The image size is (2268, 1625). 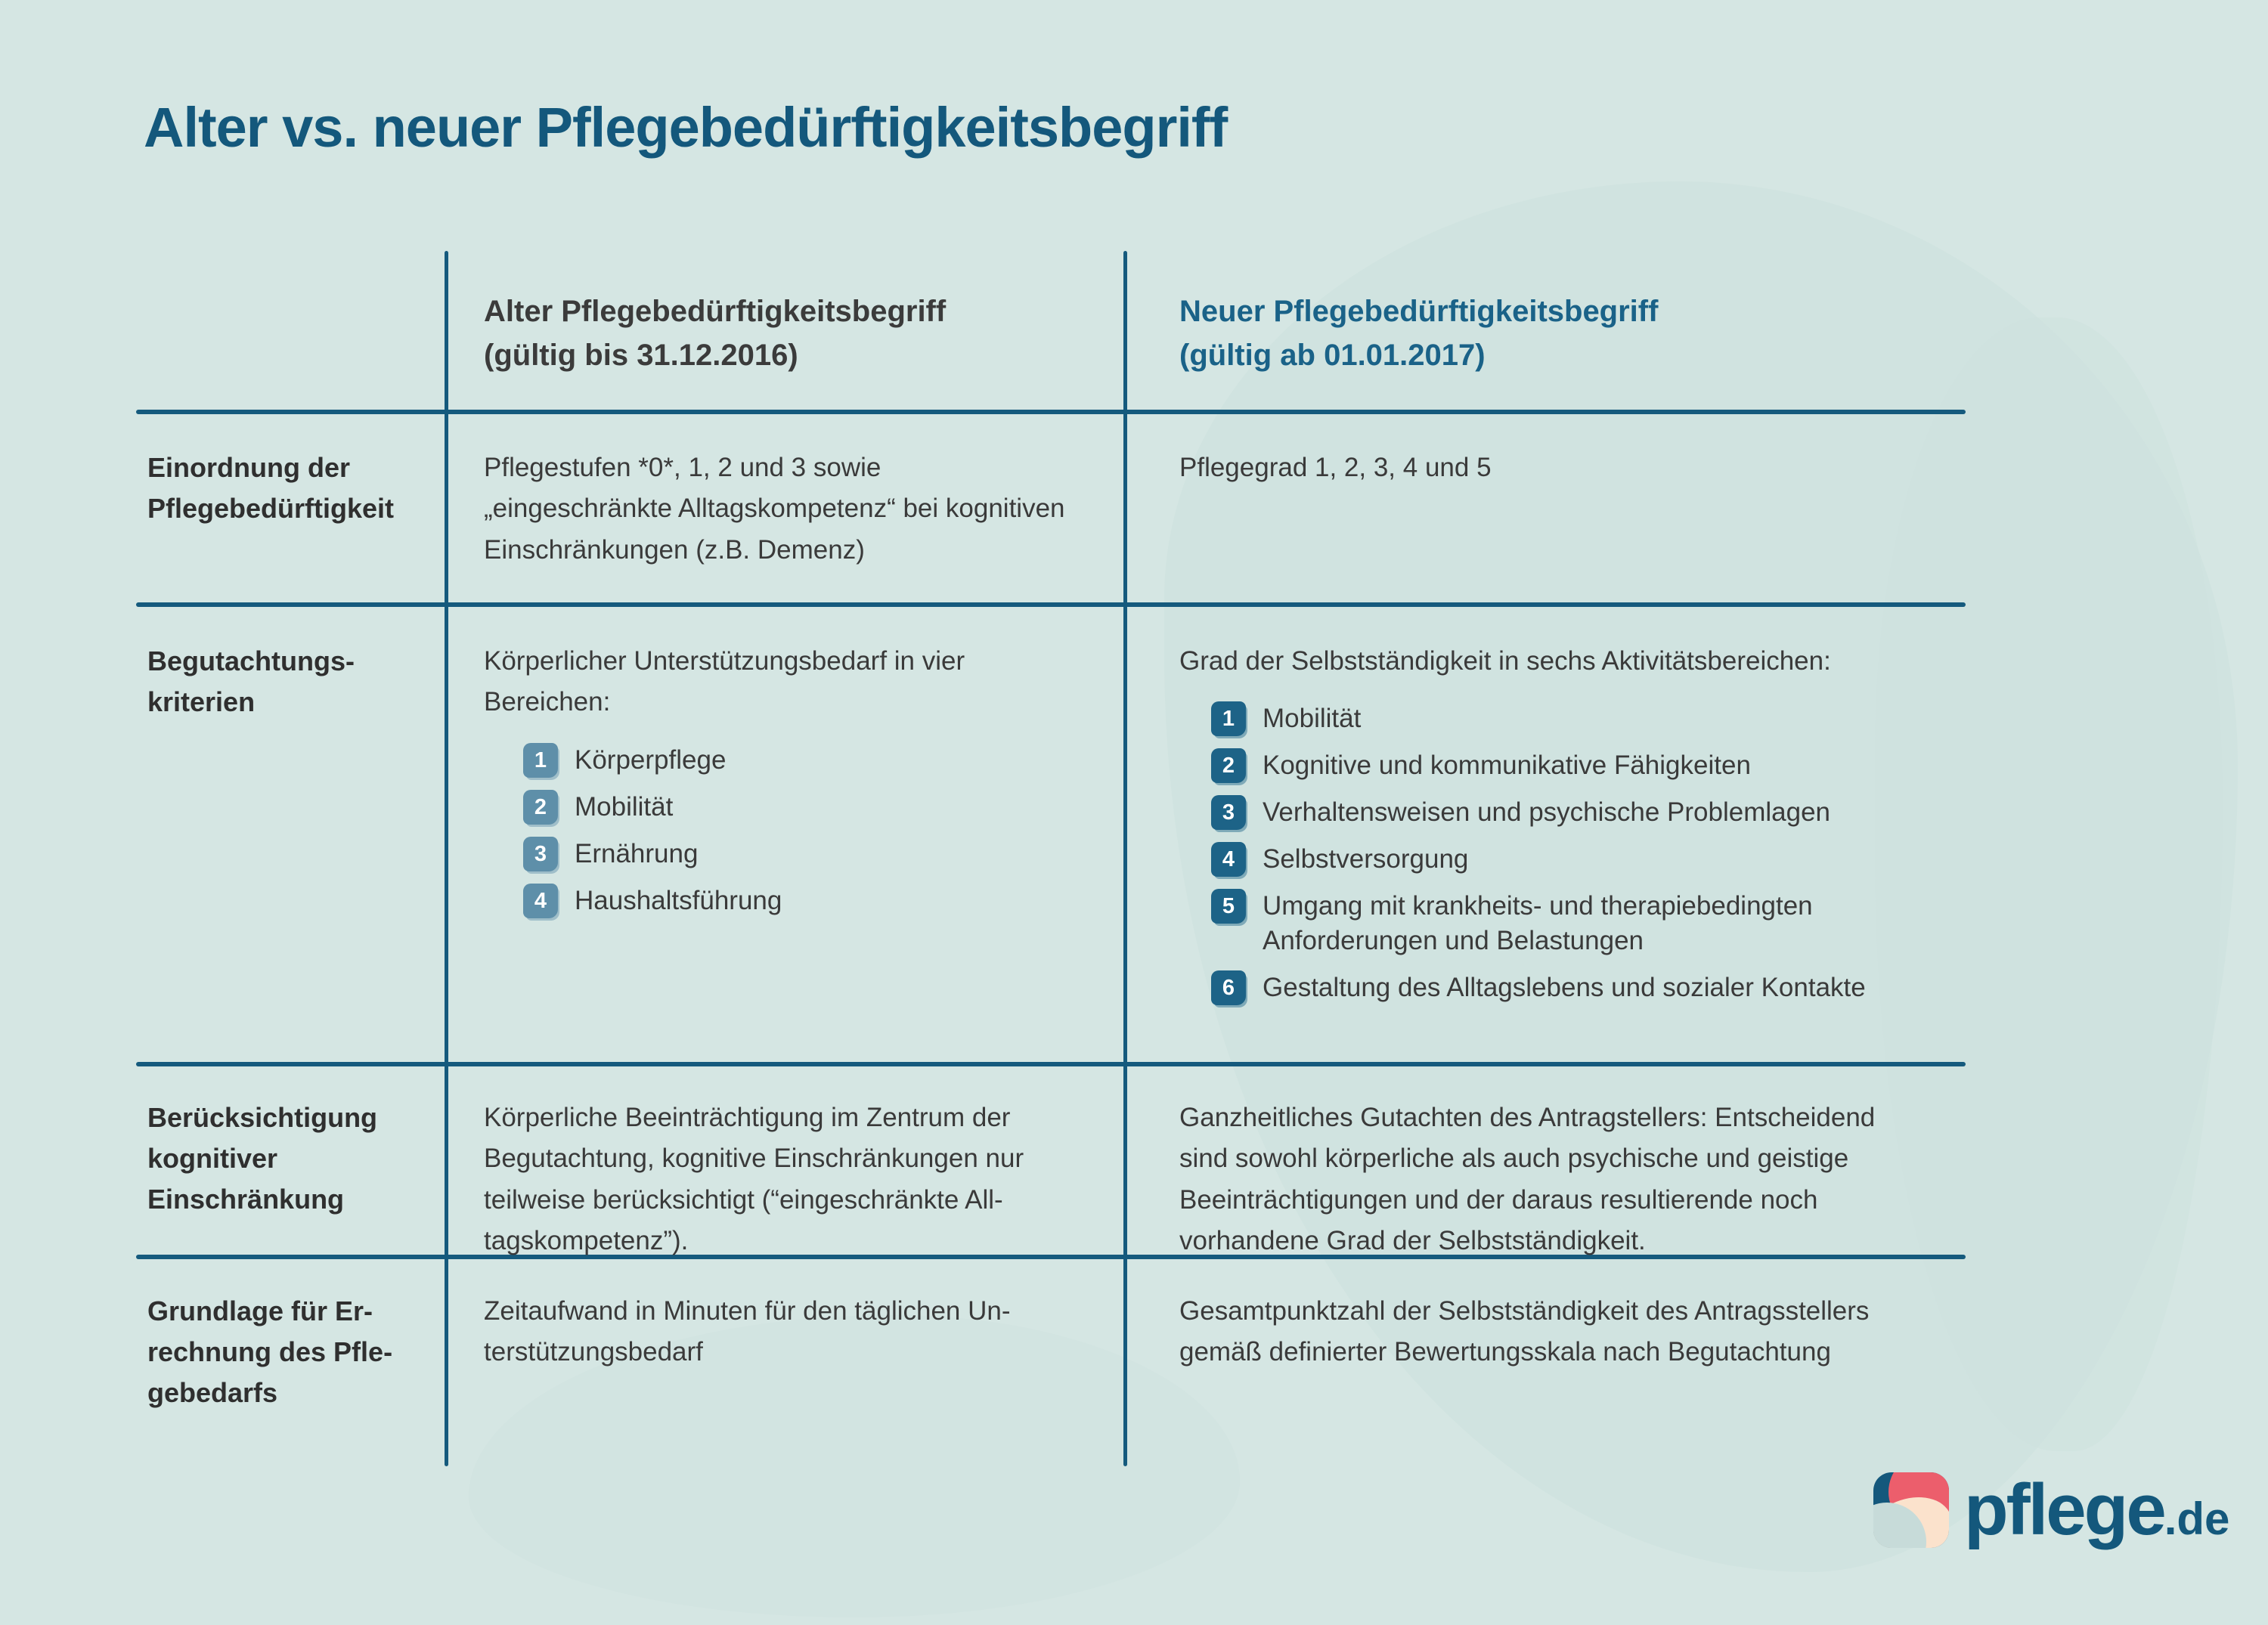 I want to click on list-item-label: Selbstversorgung, so click(x=1366, y=859).